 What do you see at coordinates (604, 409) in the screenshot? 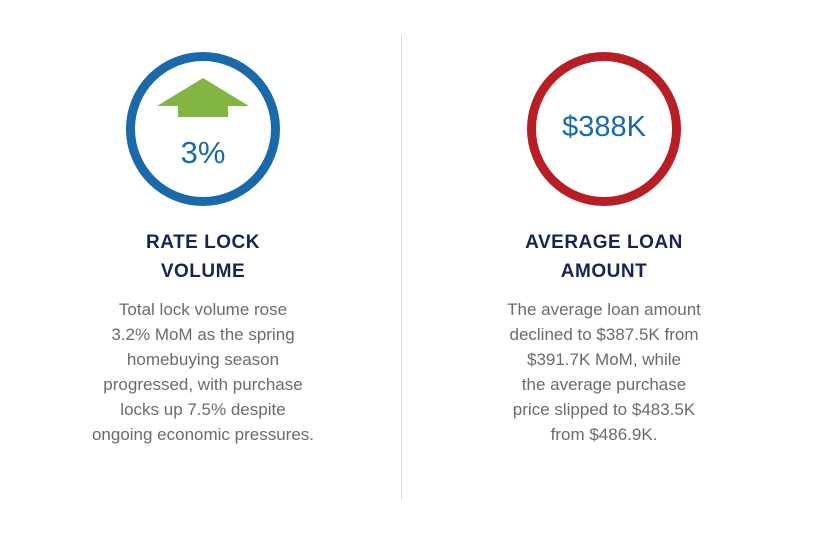
I see `body-line: price slipped to $483.5K` at bounding box center [604, 409].